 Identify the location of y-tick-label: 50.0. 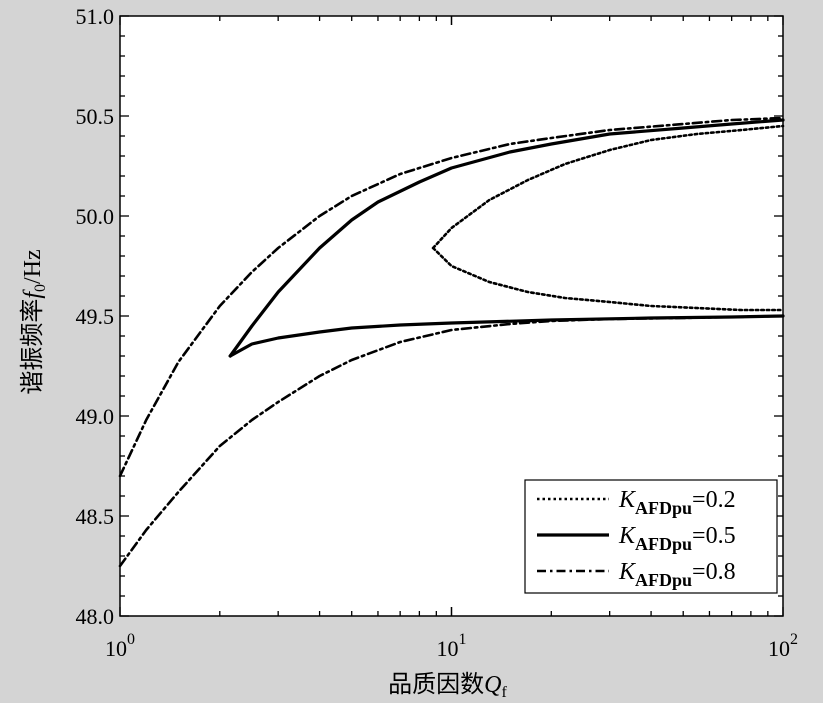
(95, 216).